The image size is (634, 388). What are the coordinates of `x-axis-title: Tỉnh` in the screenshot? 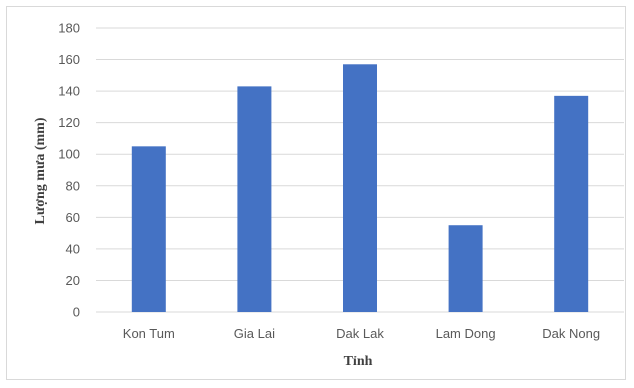 It's located at (358, 361).